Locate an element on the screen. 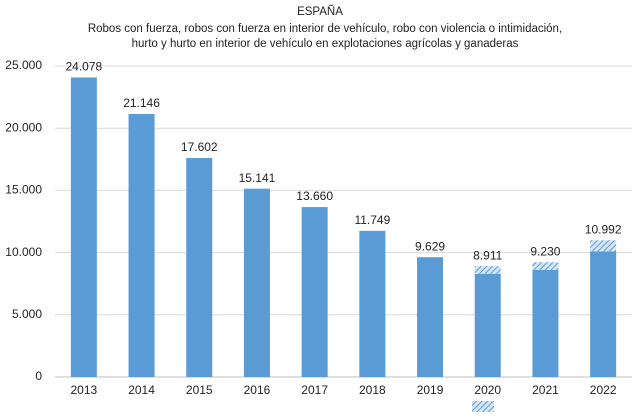 This screenshot has height=420, width=640. y-tick-label: 10.000 is located at coordinates (23, 252).